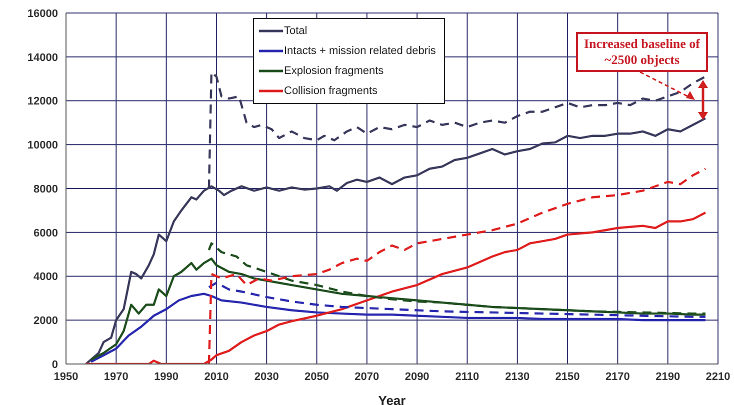 The image size is (734, 405). I want to click on x-tick-label: 1990, so click(166, 376).